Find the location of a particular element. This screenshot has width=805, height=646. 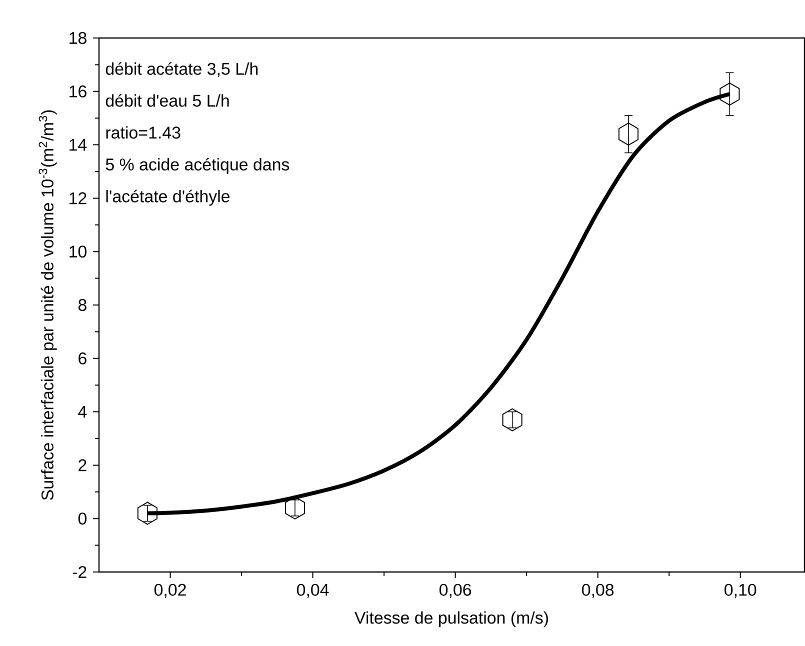

y-tick-label: -2 is located at coordinates (79, 572).